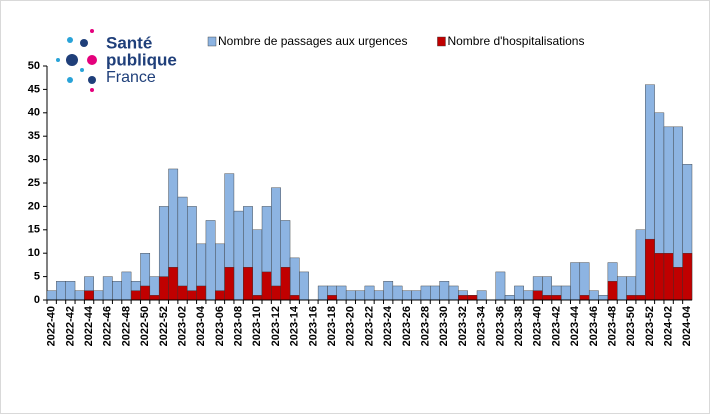 Image resolution: width=710 pixels, height=414 pixels. Describe the element at coordinates (687, 325) in the screenshot. I see `x-tick-label: 2024-04` at that location.